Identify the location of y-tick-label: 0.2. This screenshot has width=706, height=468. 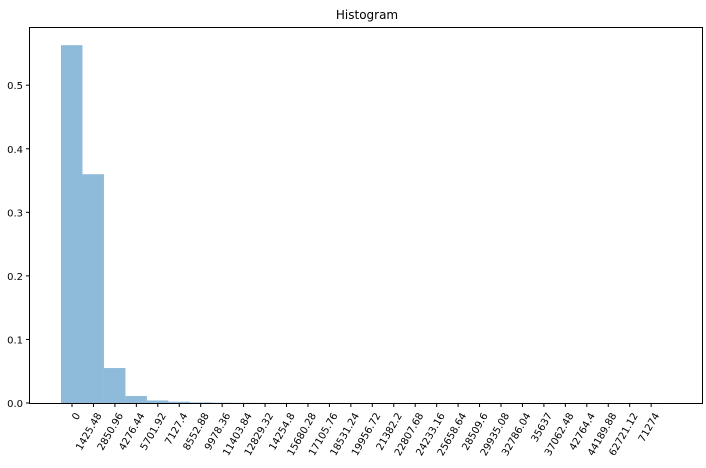
(15, 277).